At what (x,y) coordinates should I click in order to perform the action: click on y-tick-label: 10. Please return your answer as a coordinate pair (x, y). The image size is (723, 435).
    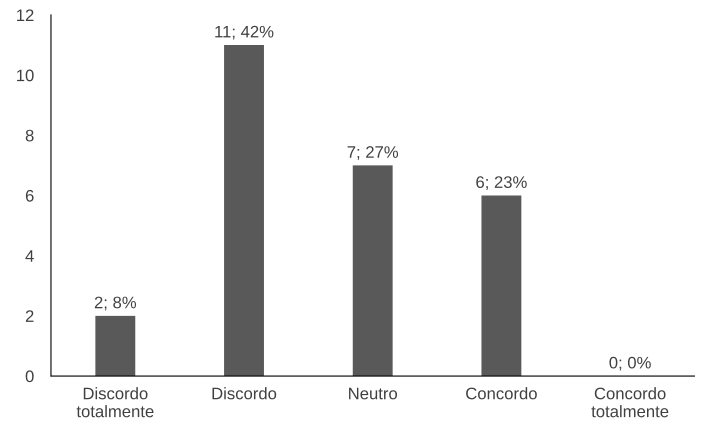
    Looking at the image, I should click on (25, 76).